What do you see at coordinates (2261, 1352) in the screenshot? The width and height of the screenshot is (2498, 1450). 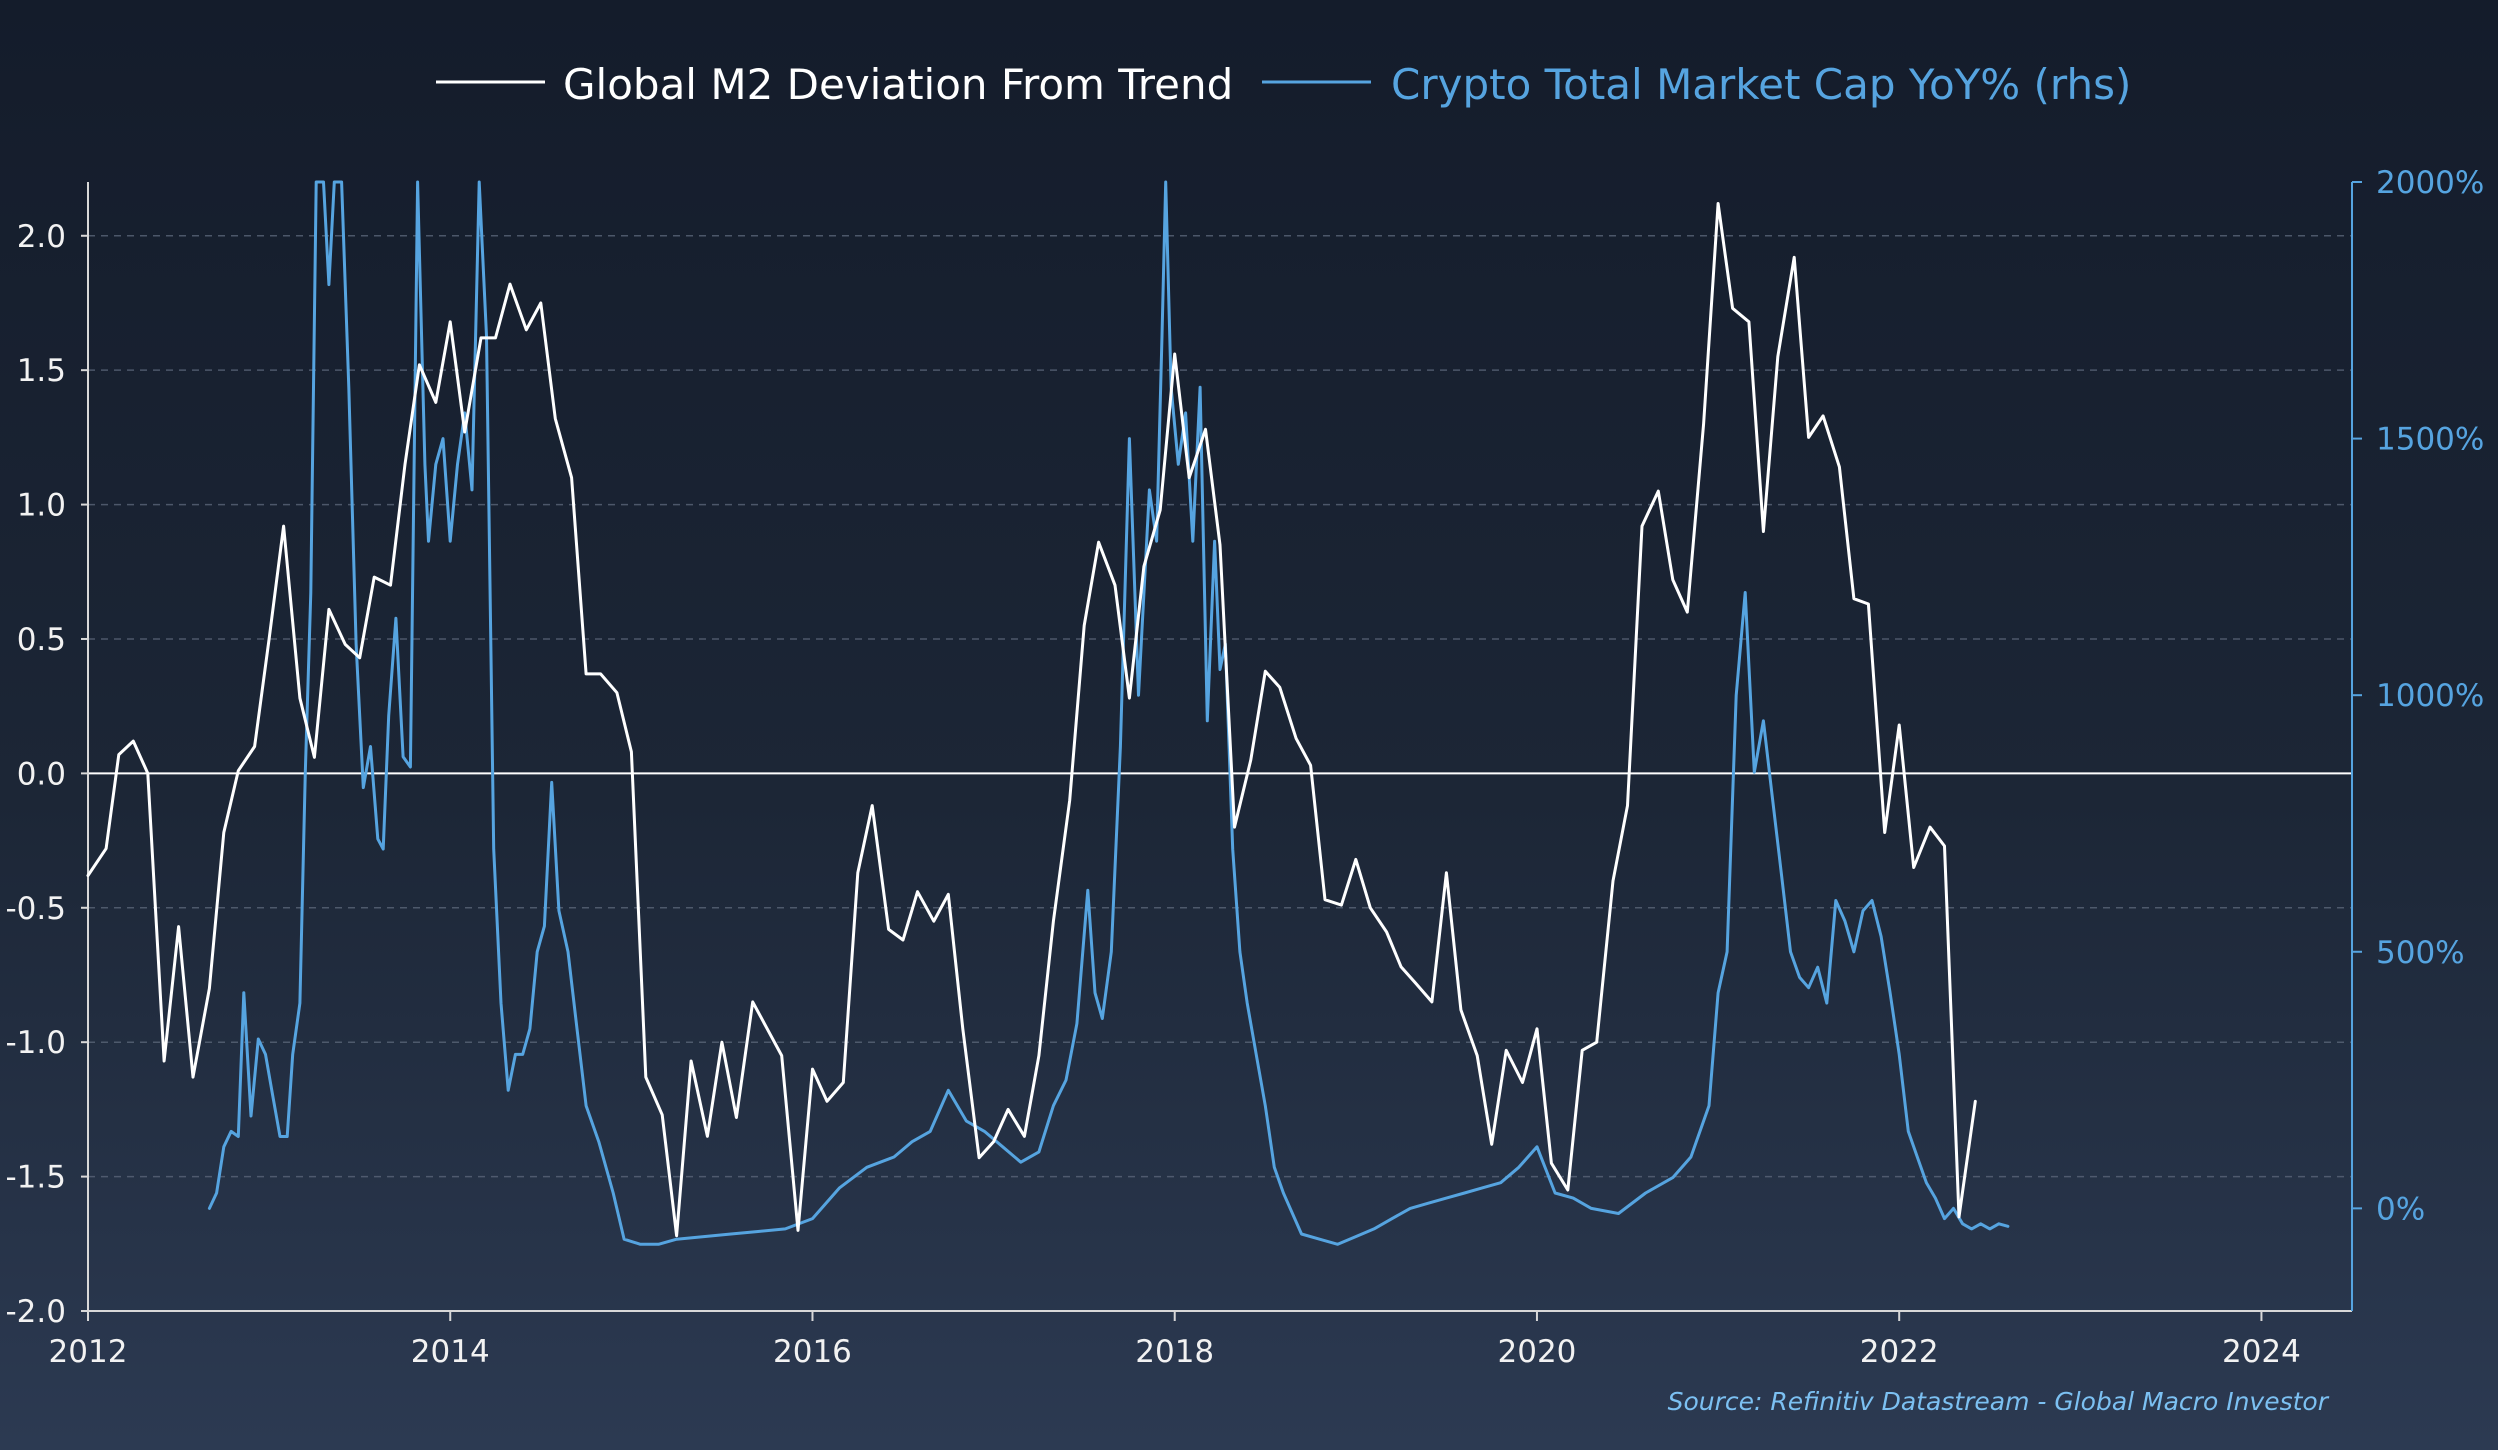 I see `x-tick-label: 2024` at bounding box center [2261, 1352].